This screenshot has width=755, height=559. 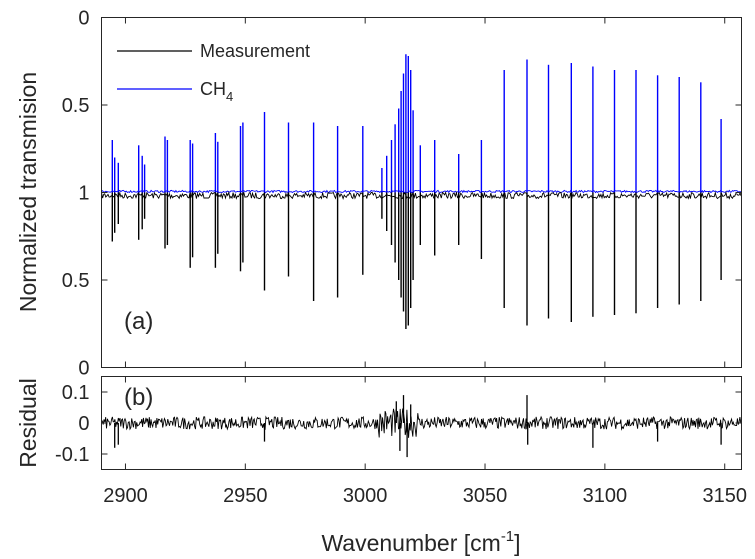 I want to click on panel-b-xtick-label-0: 2900, so click(x=125, y=496).